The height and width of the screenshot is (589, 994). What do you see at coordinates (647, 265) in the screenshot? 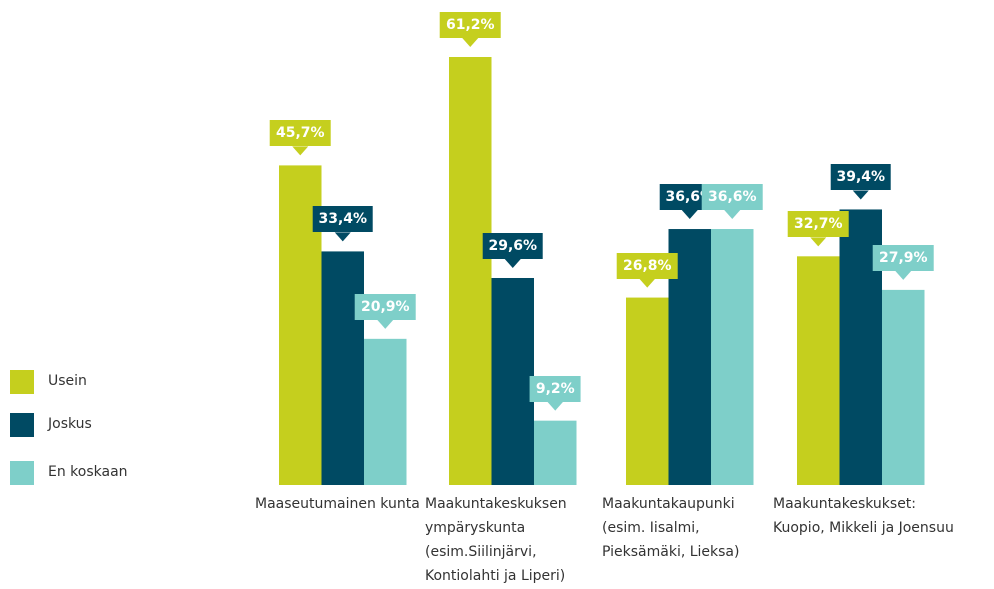
I see `value-label: 26,8%` at bounding box center [647, 265].